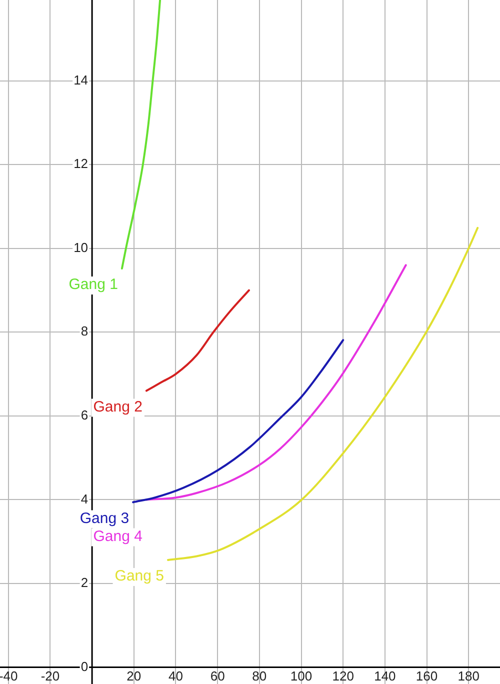 The width and height of the screenshot is (500, 684). What do you see at coordinates (93, 285) in the screenshot?
I see `series-label: Gang 1` at bounding box center [93, 285].